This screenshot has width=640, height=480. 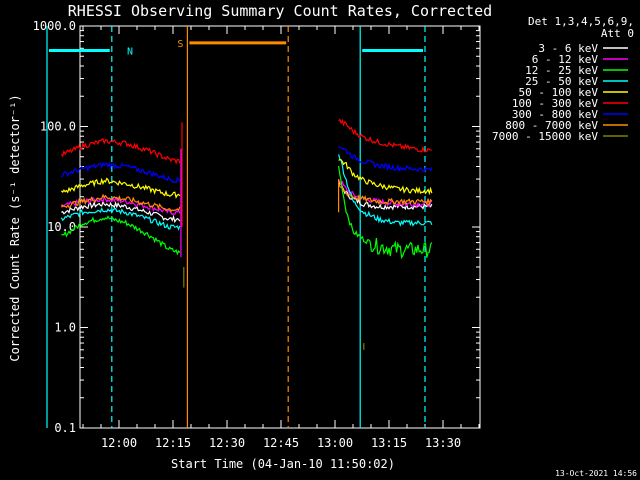 I want to click on x-tick-label-0: 12:00, so click(x=119, y=443).